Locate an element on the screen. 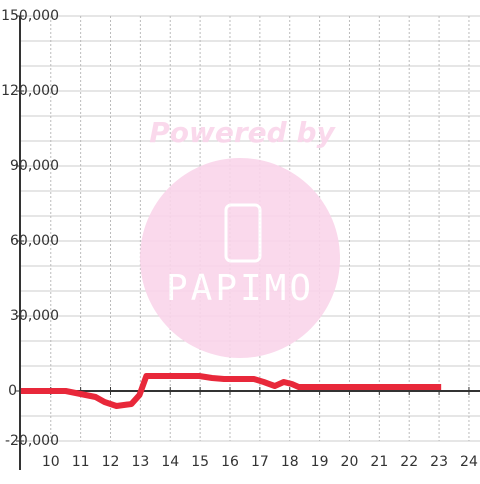 This screenshot has width=480, height=484. y-tick-label: 120,000 is located at coordinates (30, 91).